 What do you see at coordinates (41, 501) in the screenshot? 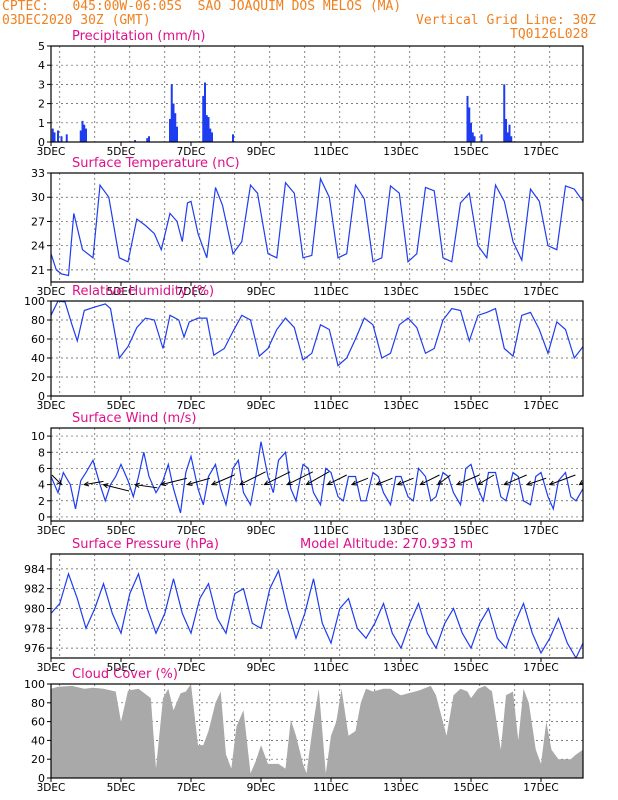
I see `y-tick-label: 2` at bounding box center [41, 501].